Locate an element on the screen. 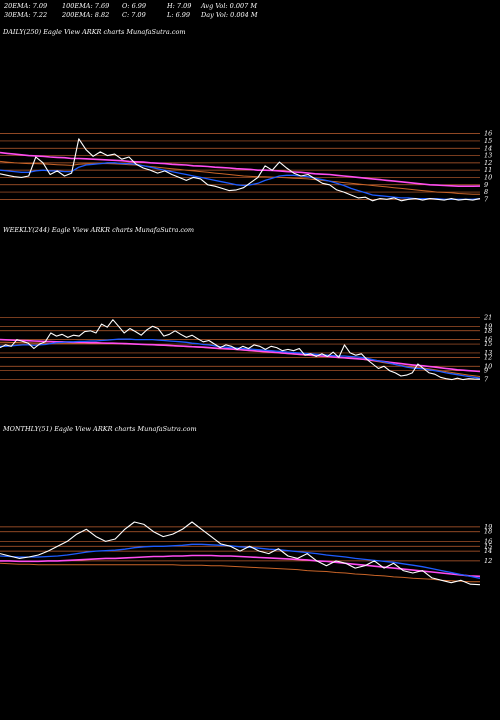 The image size is (500, 720). header-day-vol: Day Vol: 0.004 M is located at coordinates (229, 15).